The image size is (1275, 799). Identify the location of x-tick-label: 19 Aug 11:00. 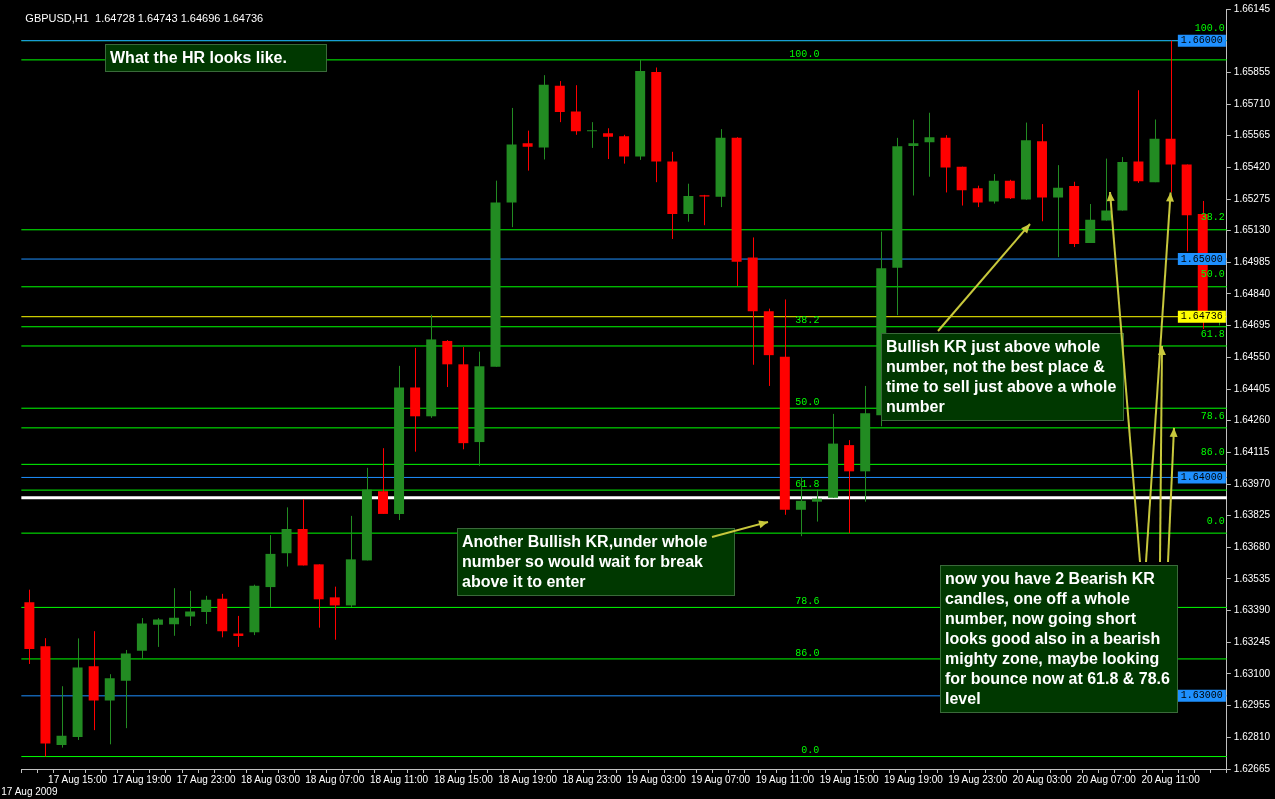
(785, 779).